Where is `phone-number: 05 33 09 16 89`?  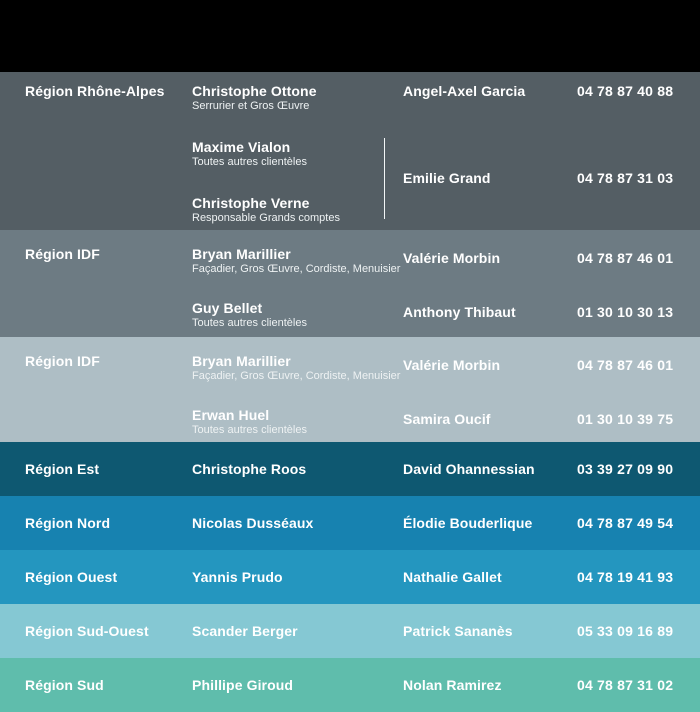
phone-number: 05 33 09 16 89 is located at coordinates (625, 631).